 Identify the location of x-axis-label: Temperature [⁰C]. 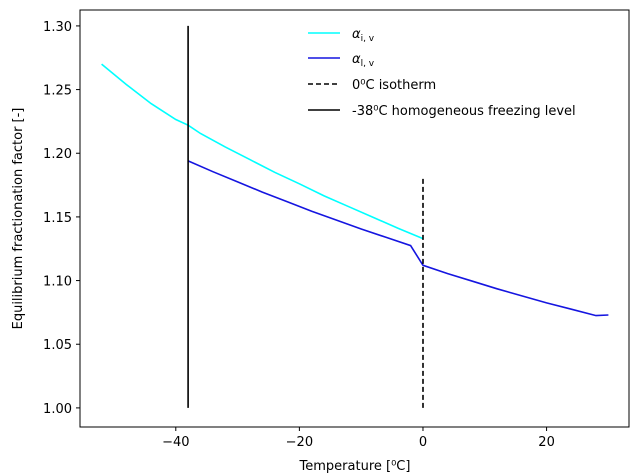
(355, 466).